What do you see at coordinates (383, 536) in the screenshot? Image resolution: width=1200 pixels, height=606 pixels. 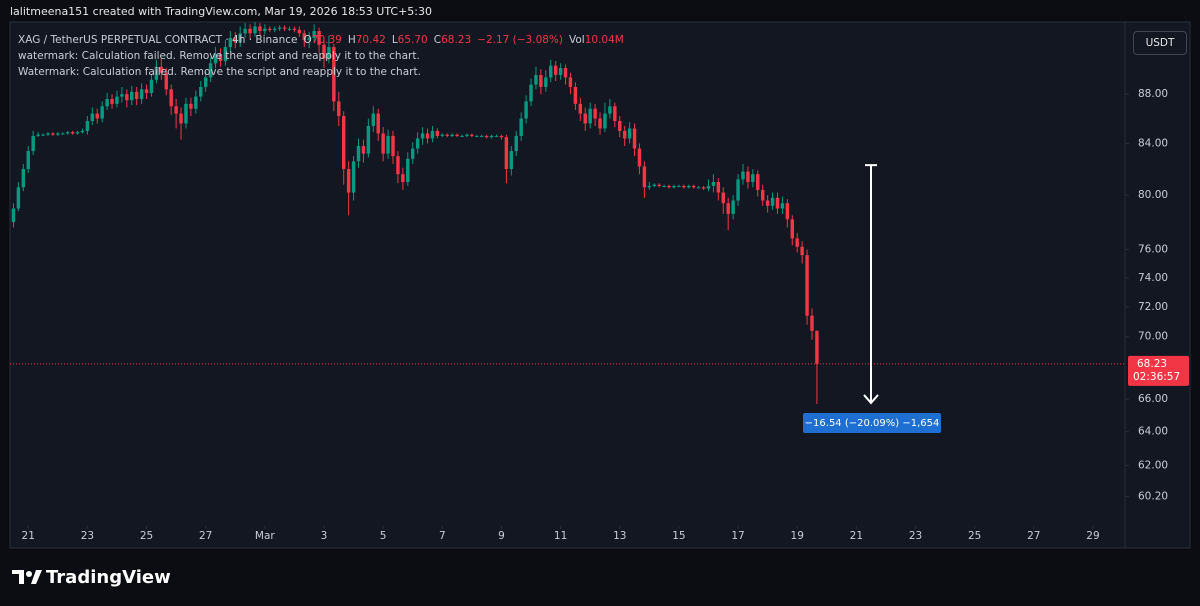 I see `x-tick-label: 5` at bounding box center [383, 536].